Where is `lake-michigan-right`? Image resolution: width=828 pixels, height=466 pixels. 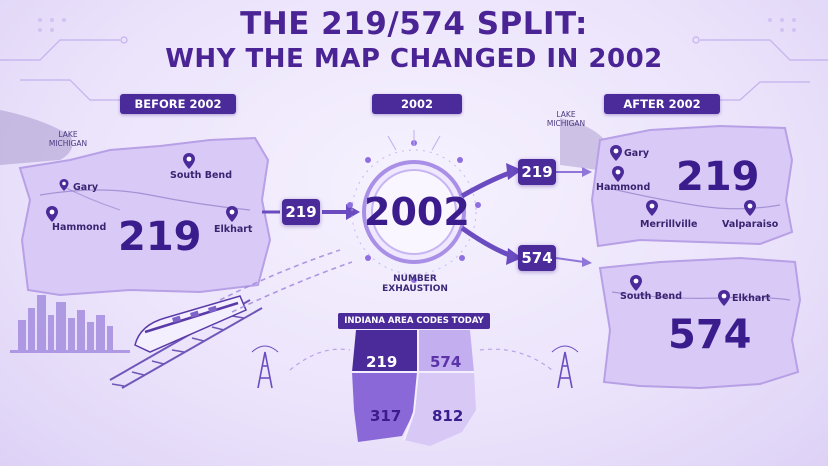 lake-michigan-right is located at coordinates (584, 144).